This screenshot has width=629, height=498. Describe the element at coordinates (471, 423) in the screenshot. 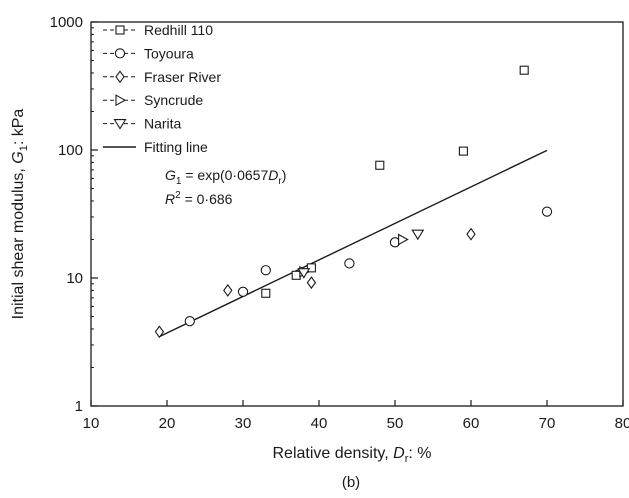

I see `x-tick-label: 60` at that location.